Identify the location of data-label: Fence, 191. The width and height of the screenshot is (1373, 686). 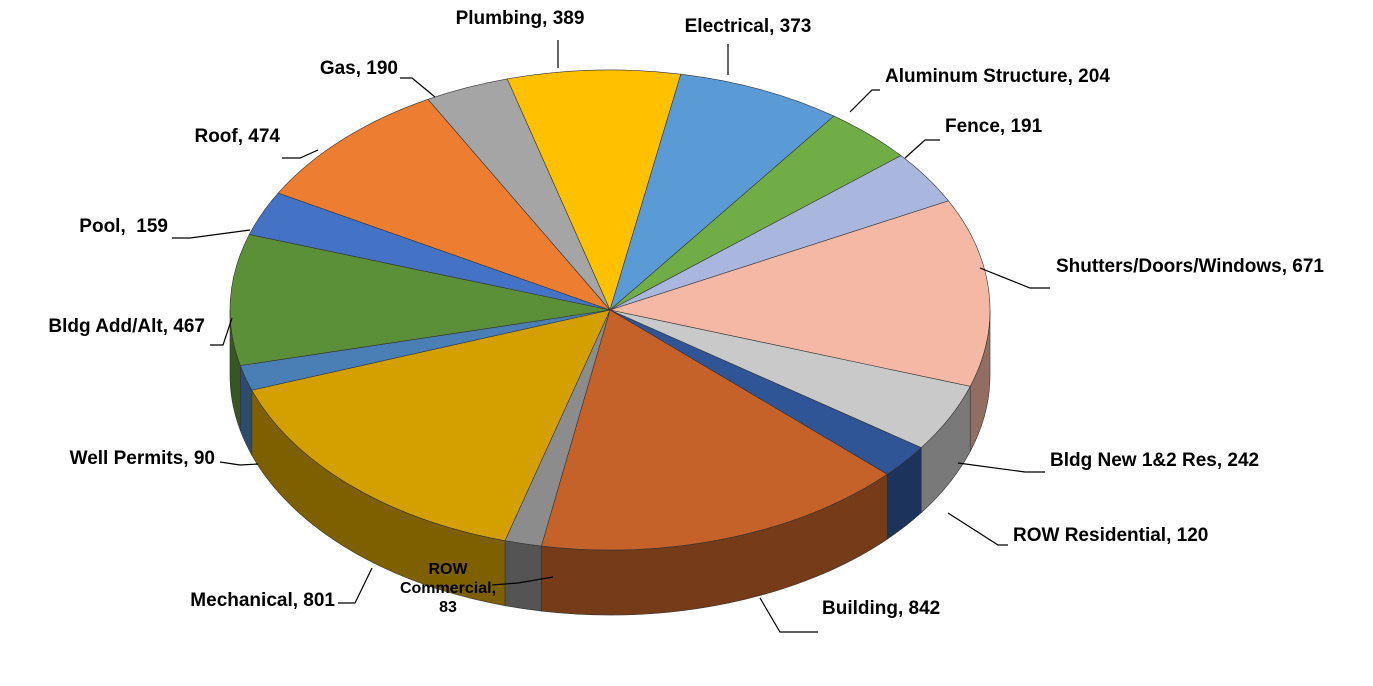
(994, 126).